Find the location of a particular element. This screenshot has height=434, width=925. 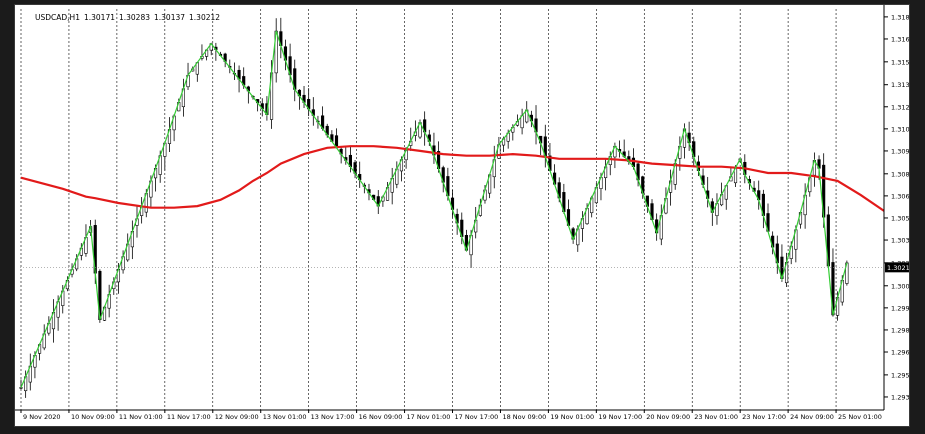

price-tick-label: 1.30665 is located at coordinates (900, 196).